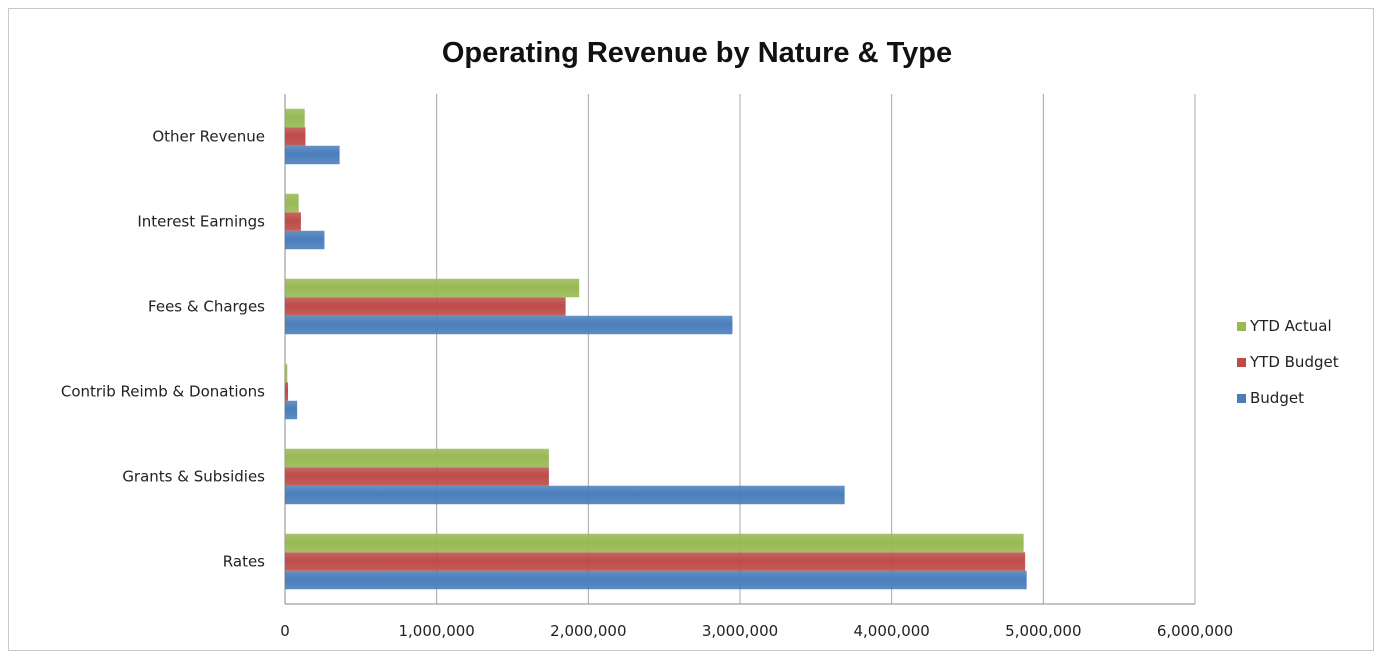 The height and width of the screenshot is (659, 1384). What do you see at coordinates (206, 307) in the screenshot?
I see `category-label: Fees & Charges` at bounding box center [206, 307].